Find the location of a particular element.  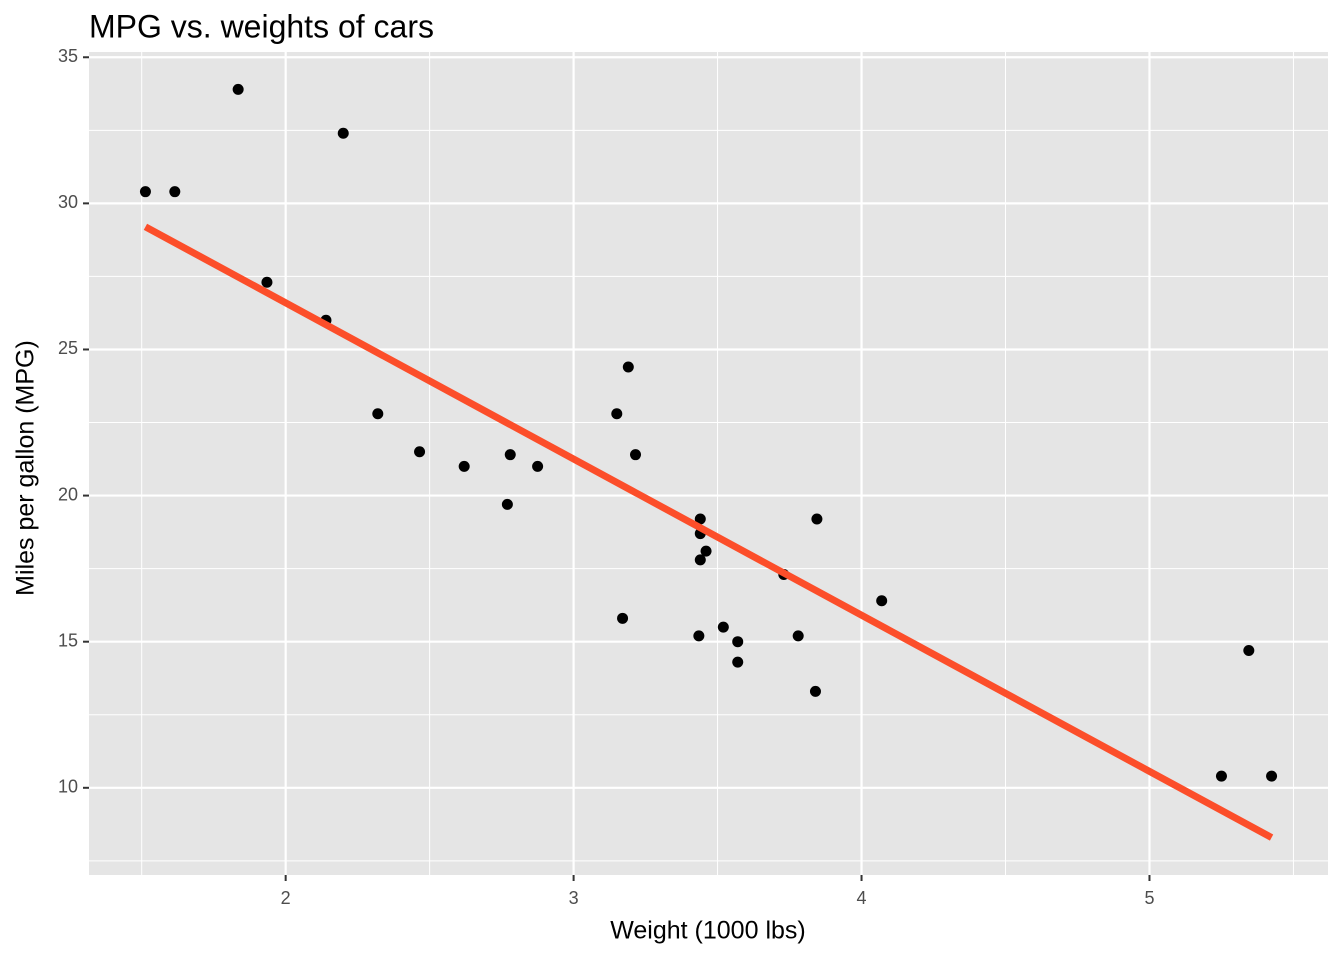

chart-title: MPG vs. weights of cars is located at coordinates (261, 26).